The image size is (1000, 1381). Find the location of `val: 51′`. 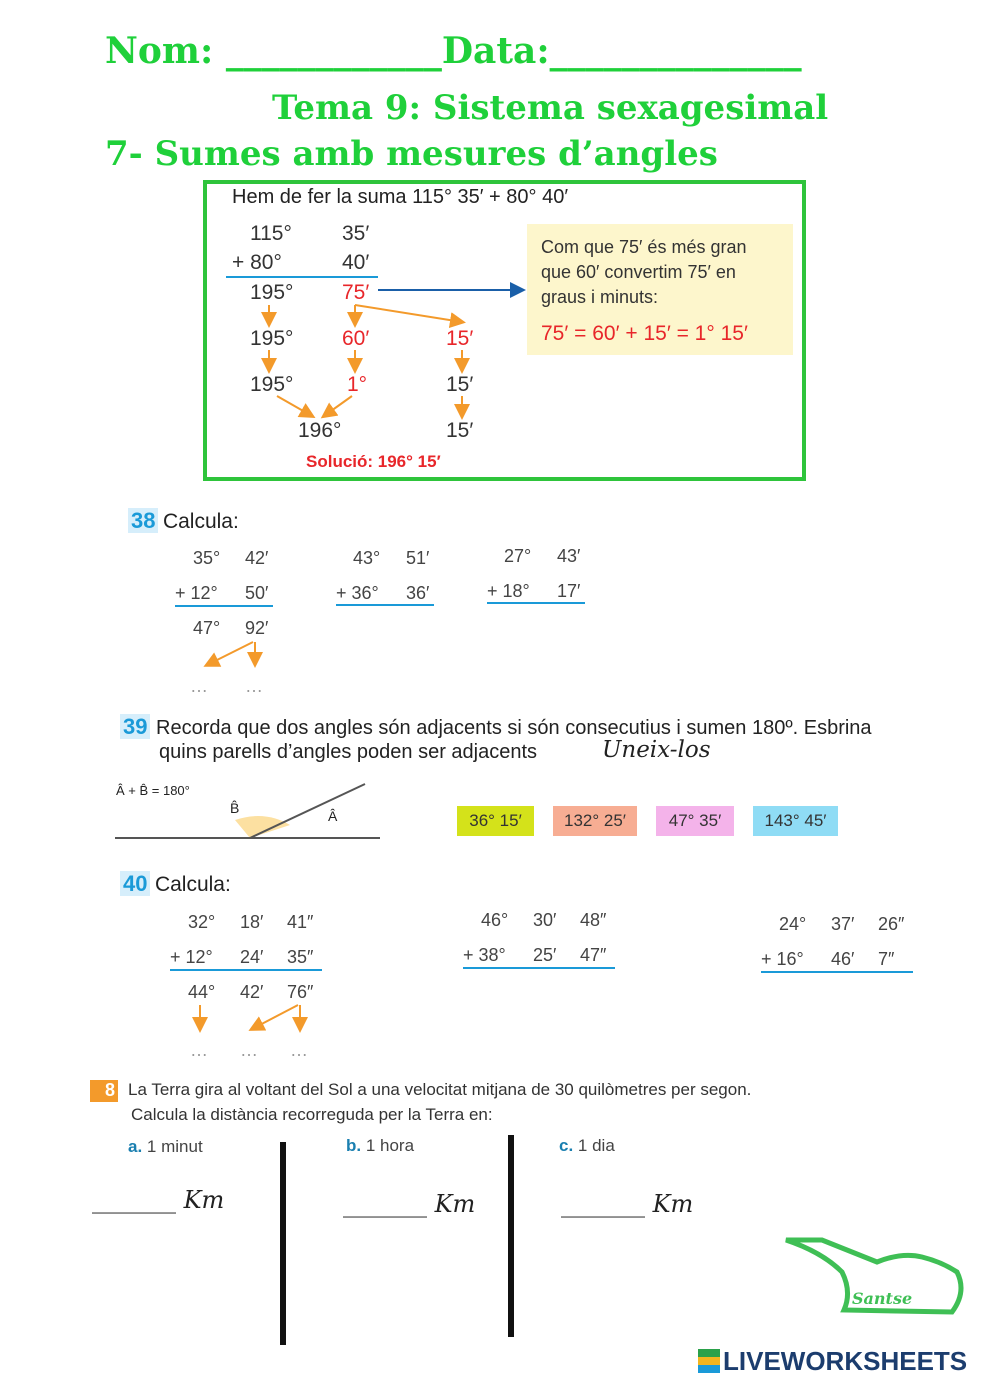

val: 51′ is located at coordinates (418, 558).